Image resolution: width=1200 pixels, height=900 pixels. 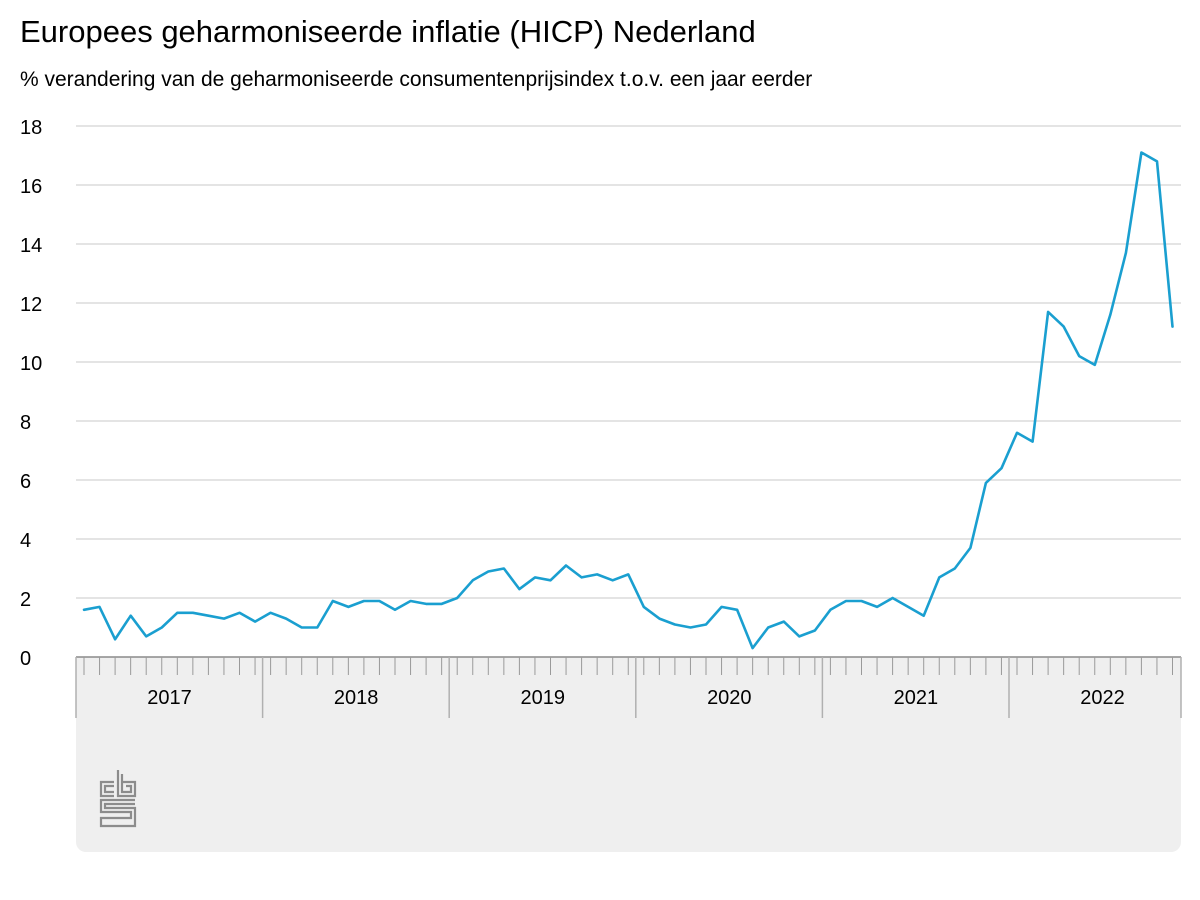 What do you see at coordinates (31, 128) in the screenshot?
I see `y-tick-label: 18` at bounding box center [31, 128].